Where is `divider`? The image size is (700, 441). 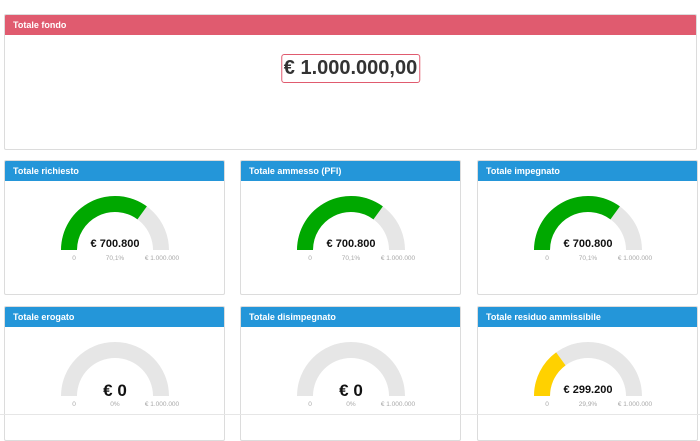
divider is located at coordinates (350, 414).